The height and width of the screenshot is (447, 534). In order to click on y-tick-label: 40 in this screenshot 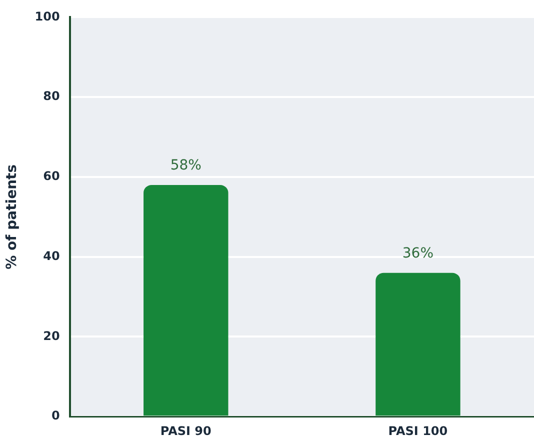, I will do `click(51, 255)`.